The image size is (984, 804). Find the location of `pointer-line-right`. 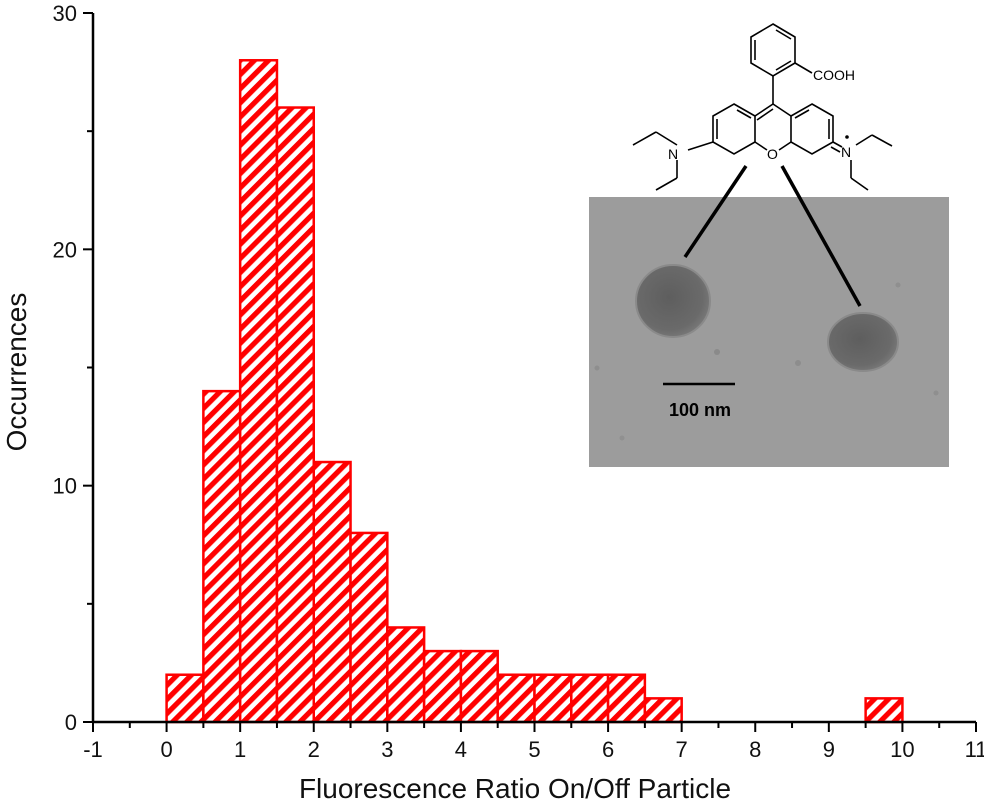

pointer-line-right is located at coordinates (821, 236).